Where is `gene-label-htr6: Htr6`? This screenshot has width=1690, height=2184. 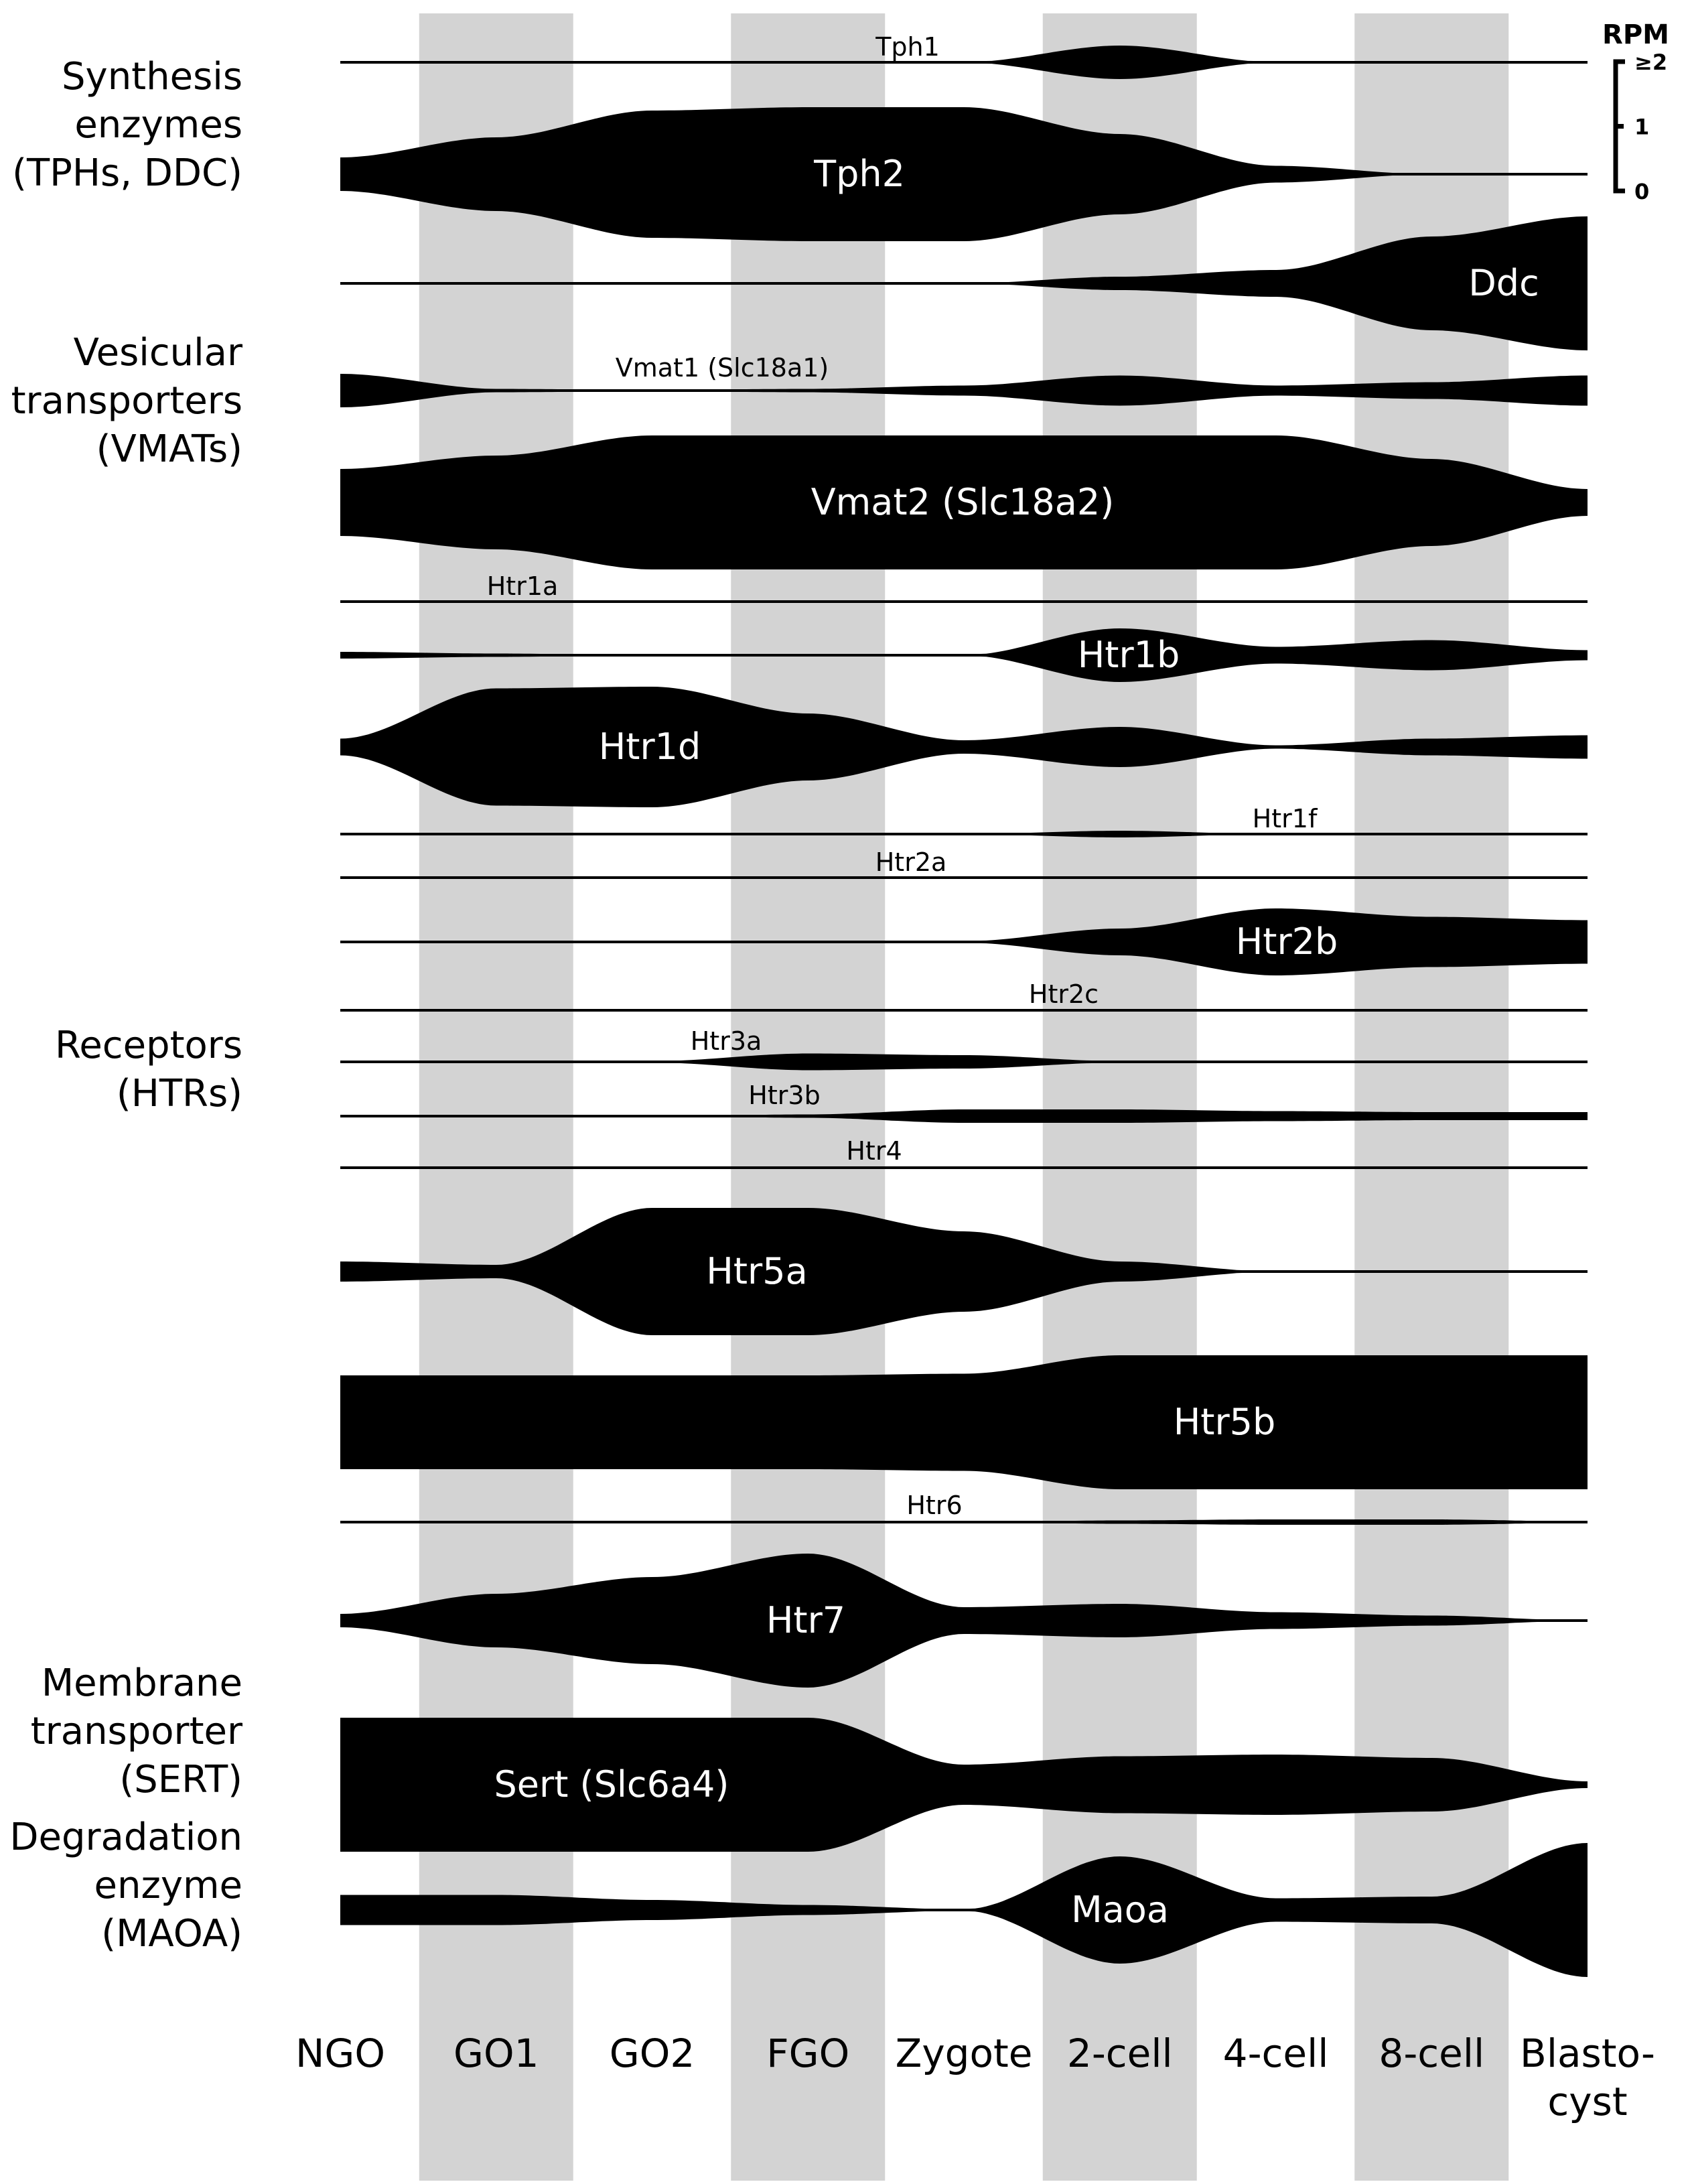 gene-label-htr6: Htr6 is located at coordinates (934, 1505).